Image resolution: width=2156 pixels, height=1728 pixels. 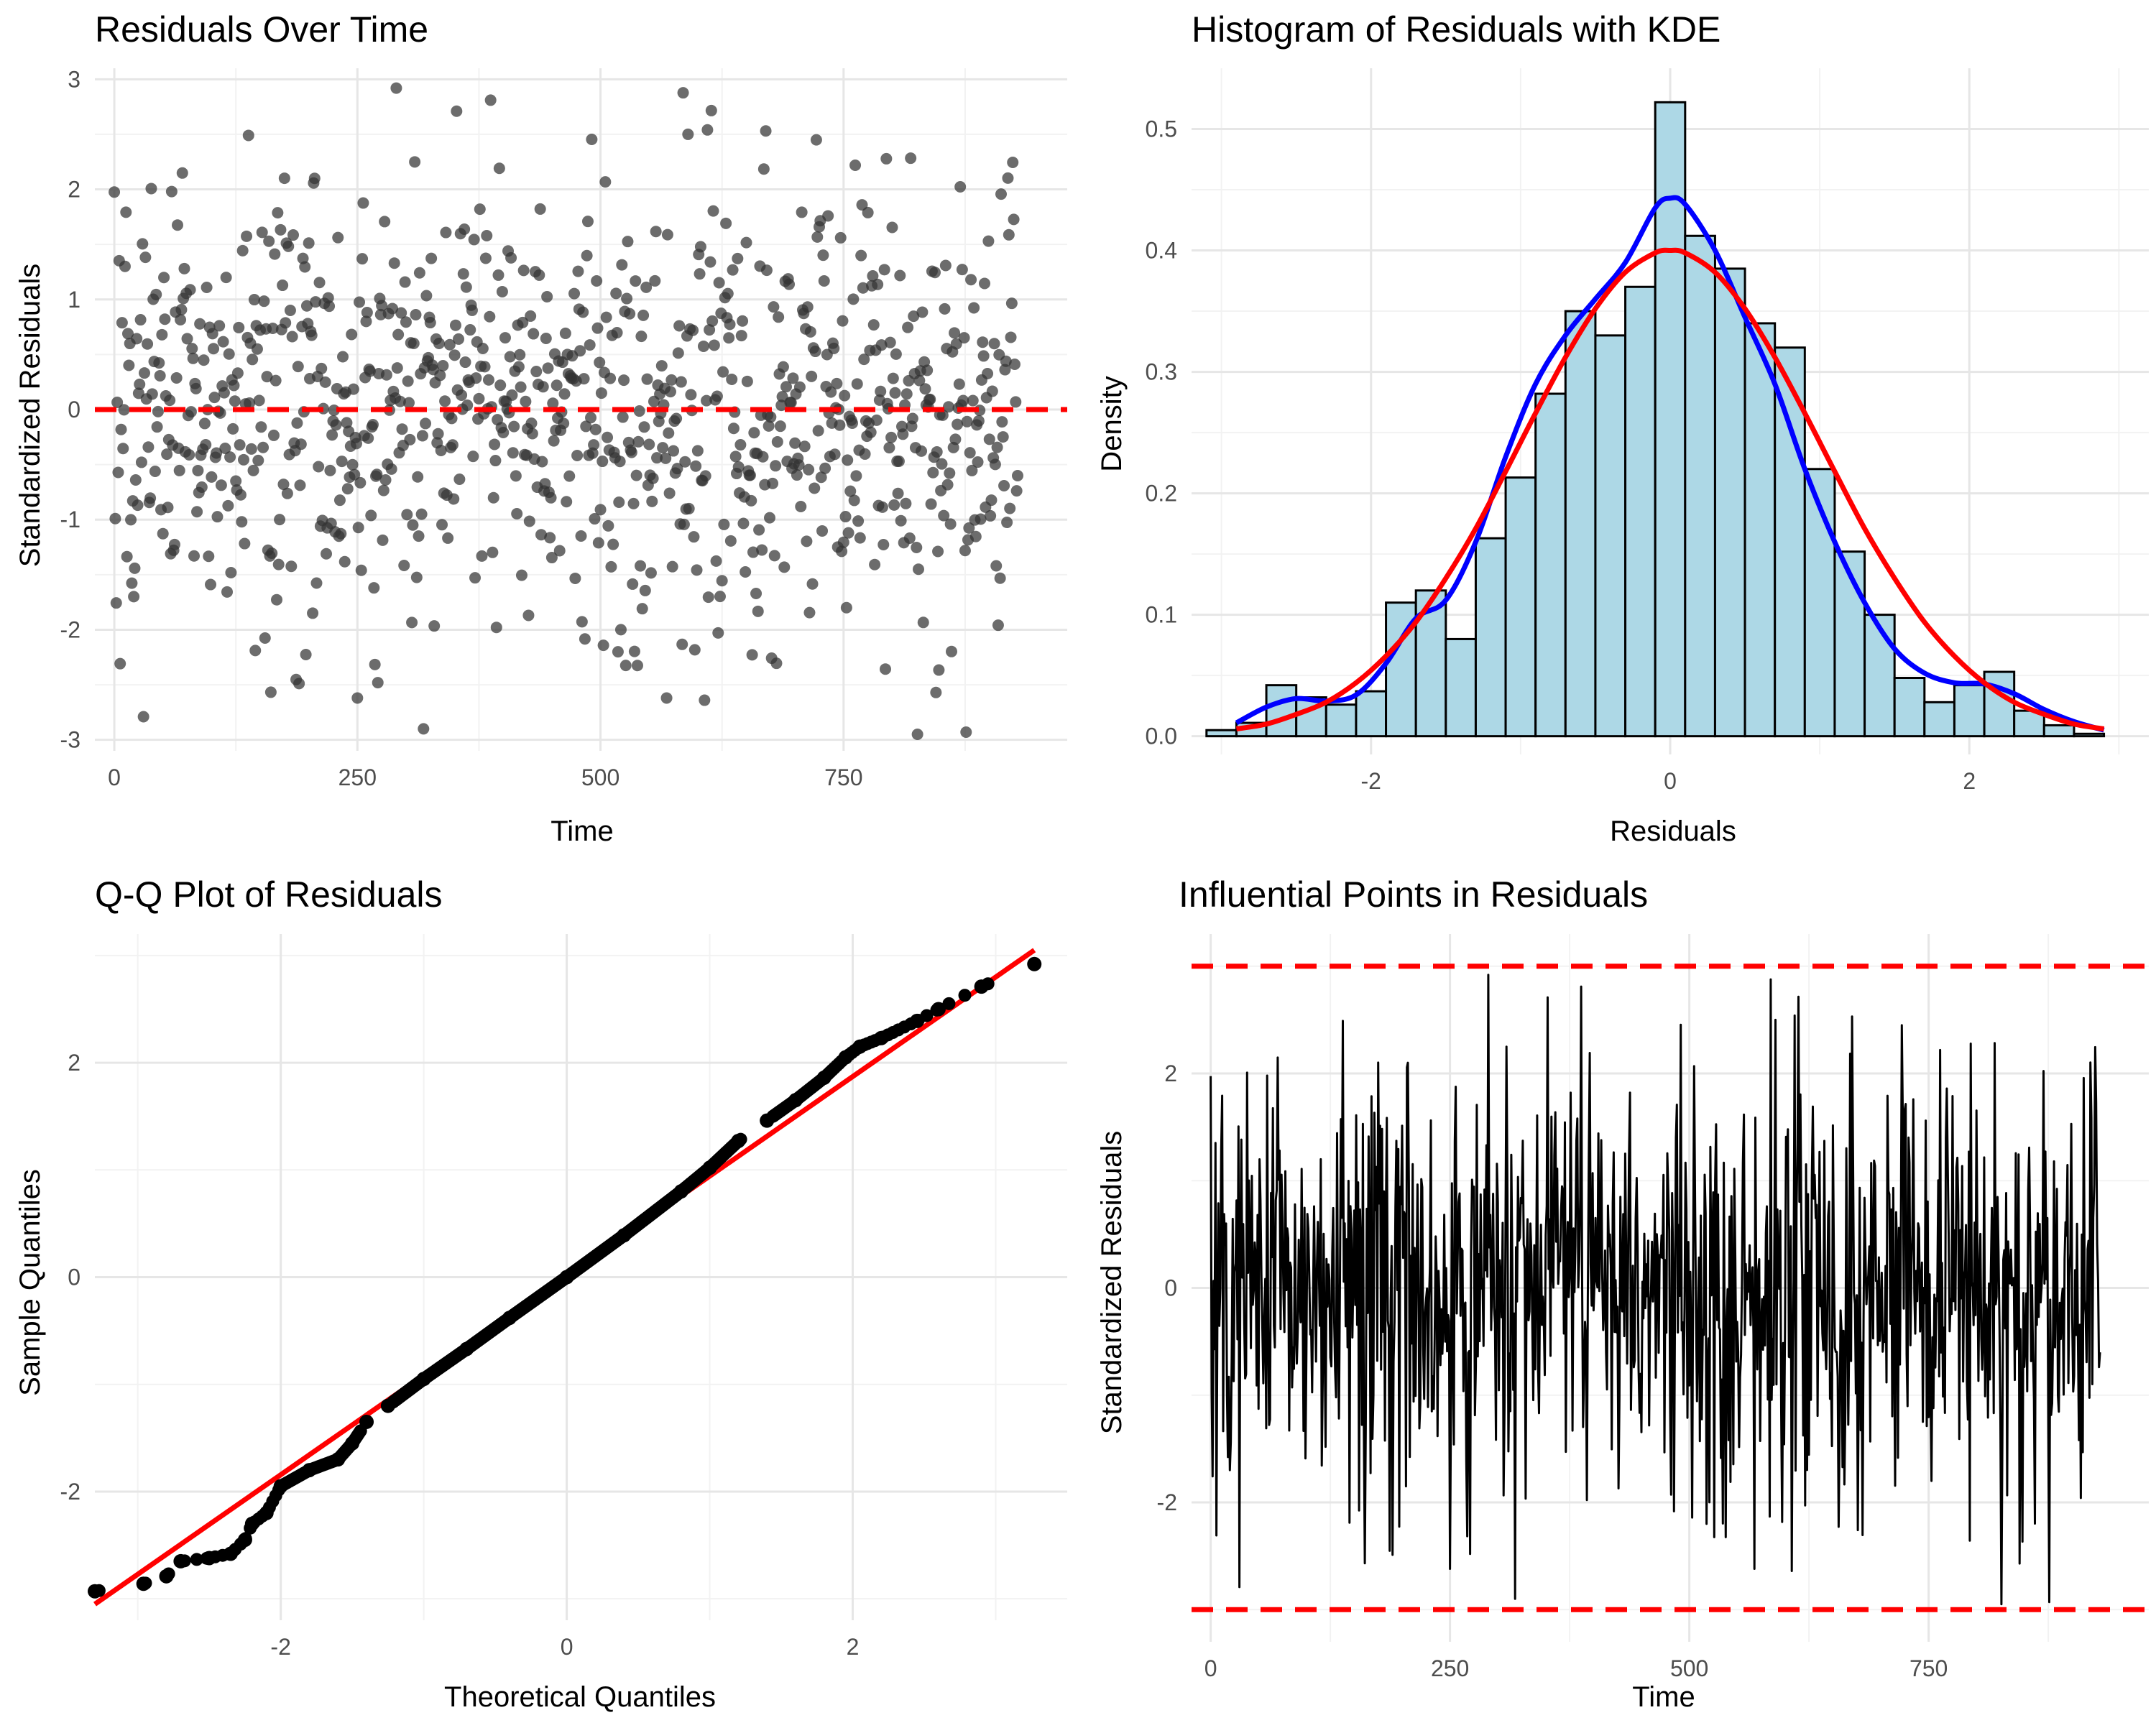 I want to click on y-tick-label: 0, so click(x=1170, y=1288).